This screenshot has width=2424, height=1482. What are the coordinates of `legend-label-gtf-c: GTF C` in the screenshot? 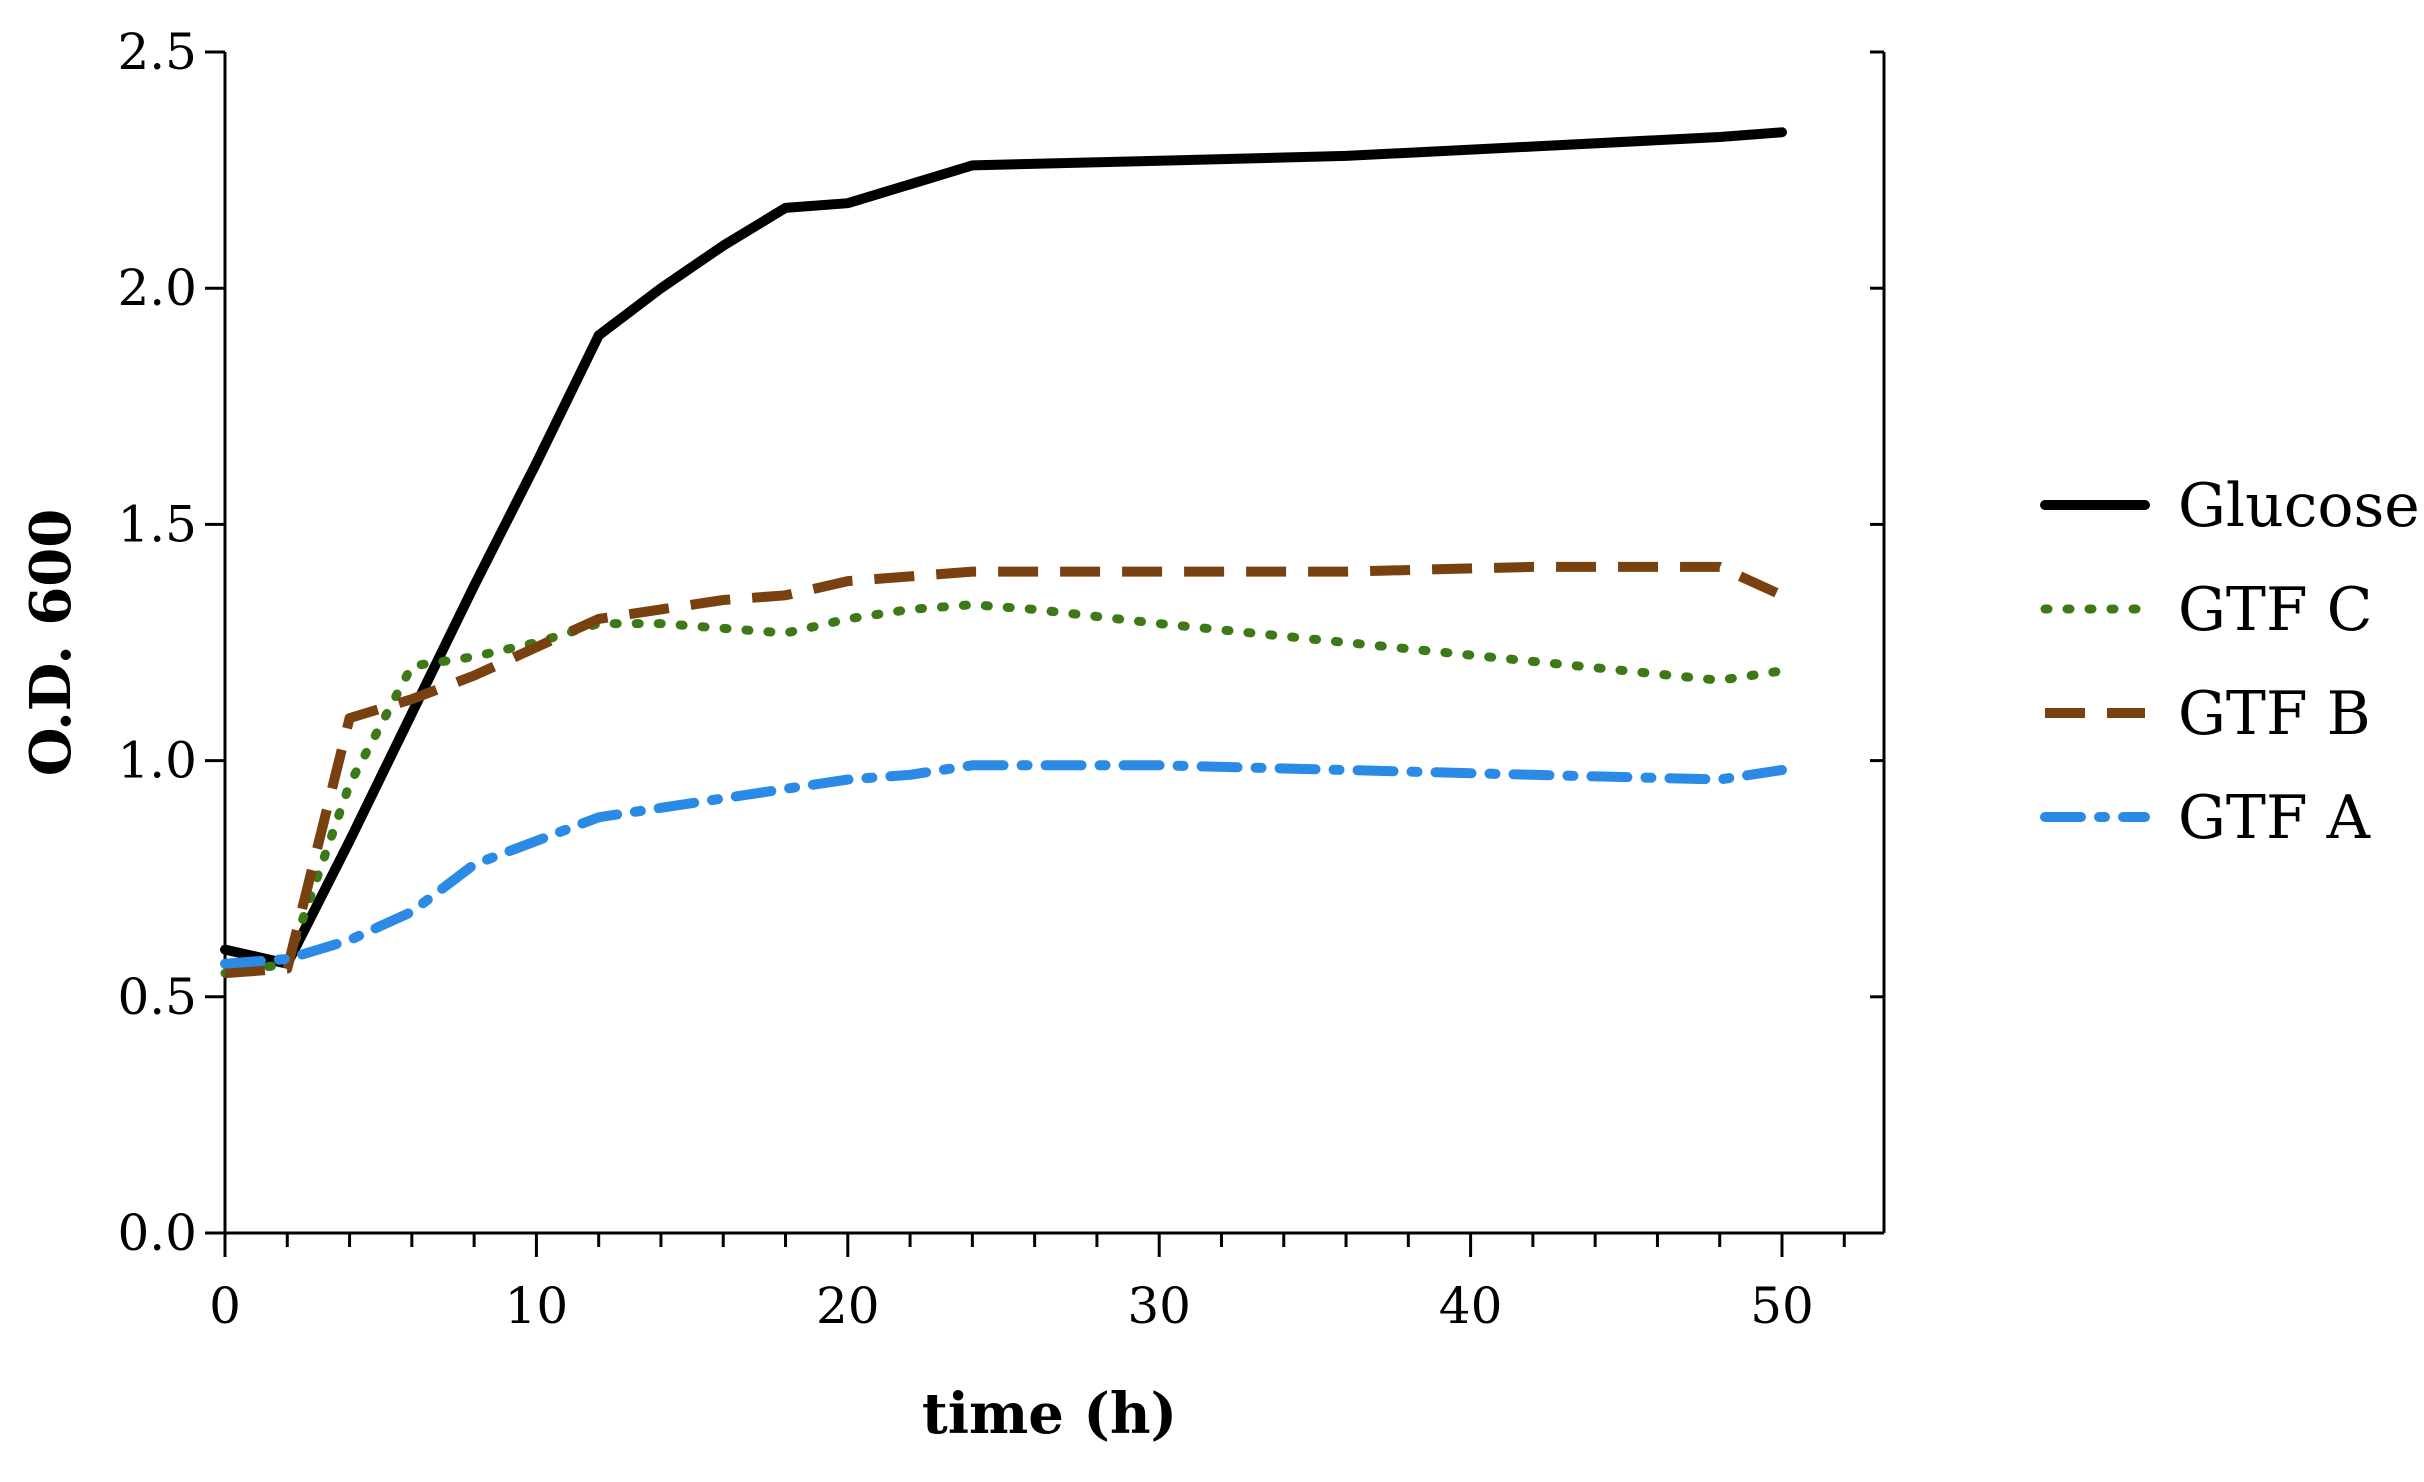 It's located at (2275, 610).